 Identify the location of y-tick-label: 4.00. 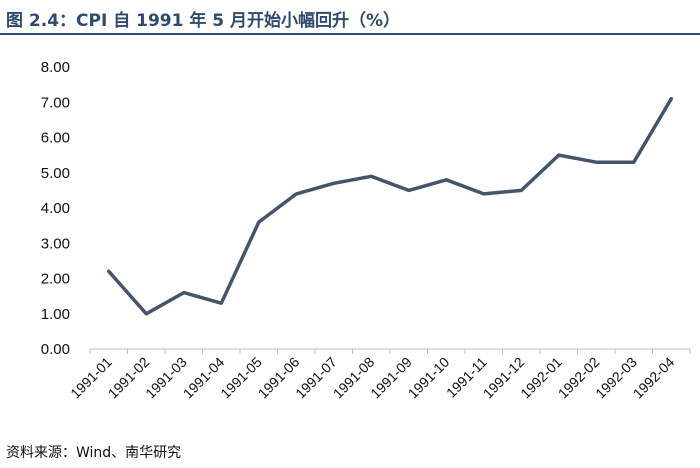
(55, 208).